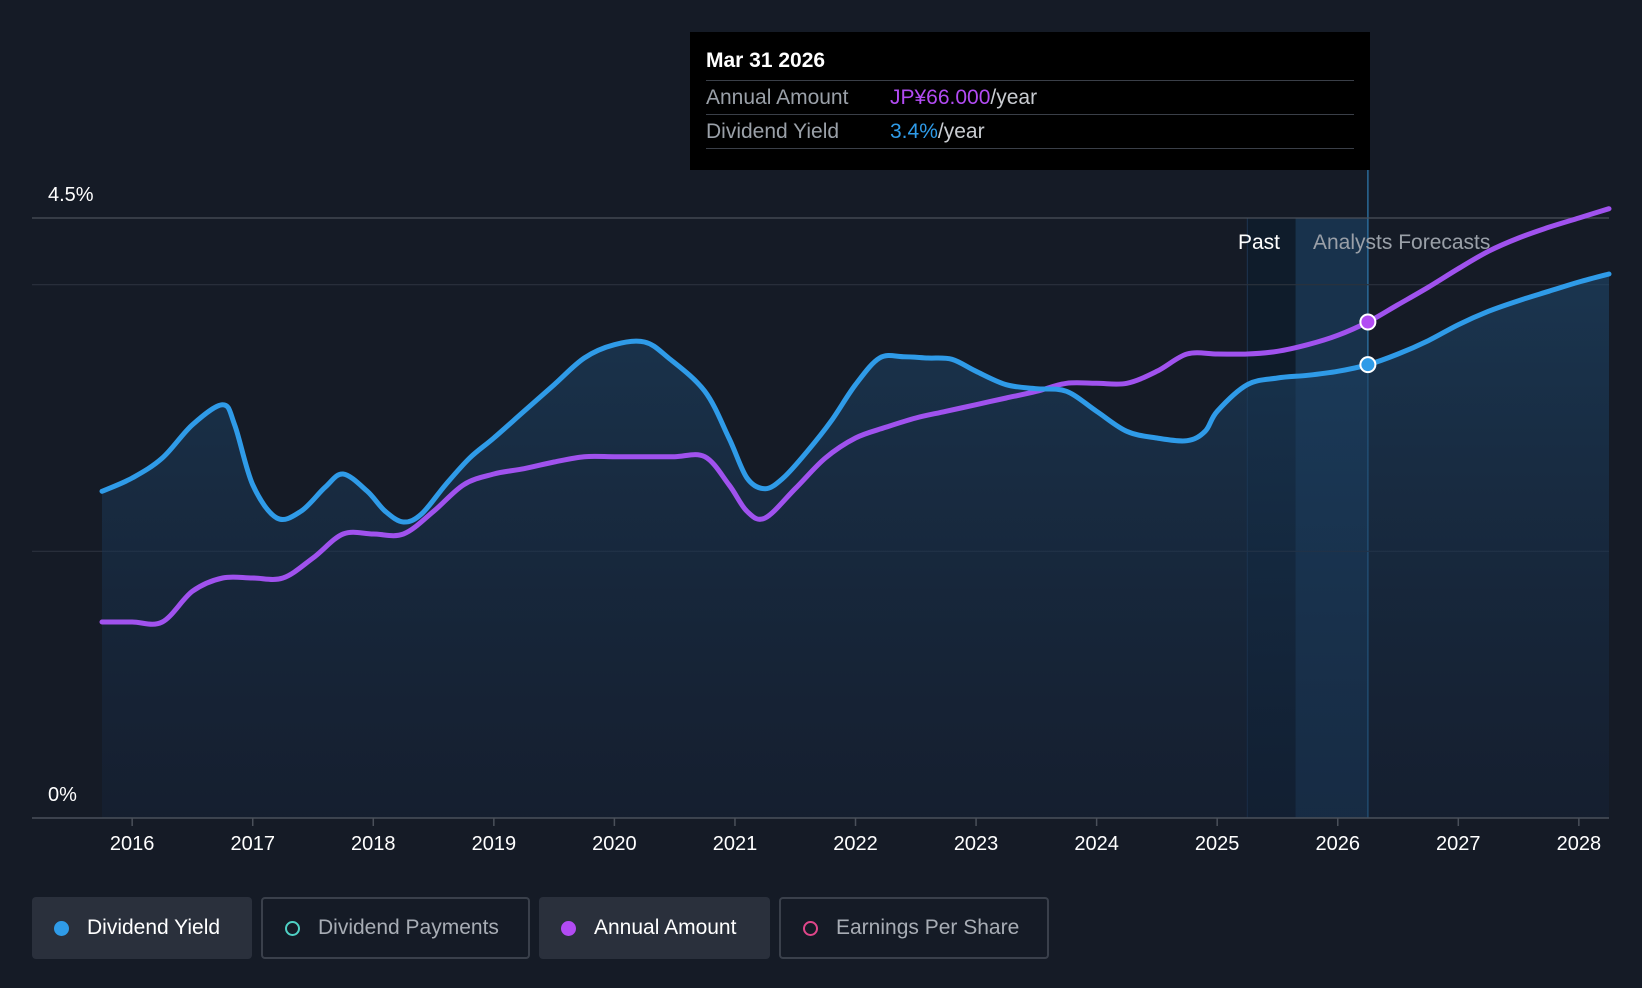 Image resolution: width=1642 pixels, height=988 pixels. What do you see at coordinates (1217, 844) in the screenshot?
I see `x-tick-label: 2025` at bounding box center [1217, 844].